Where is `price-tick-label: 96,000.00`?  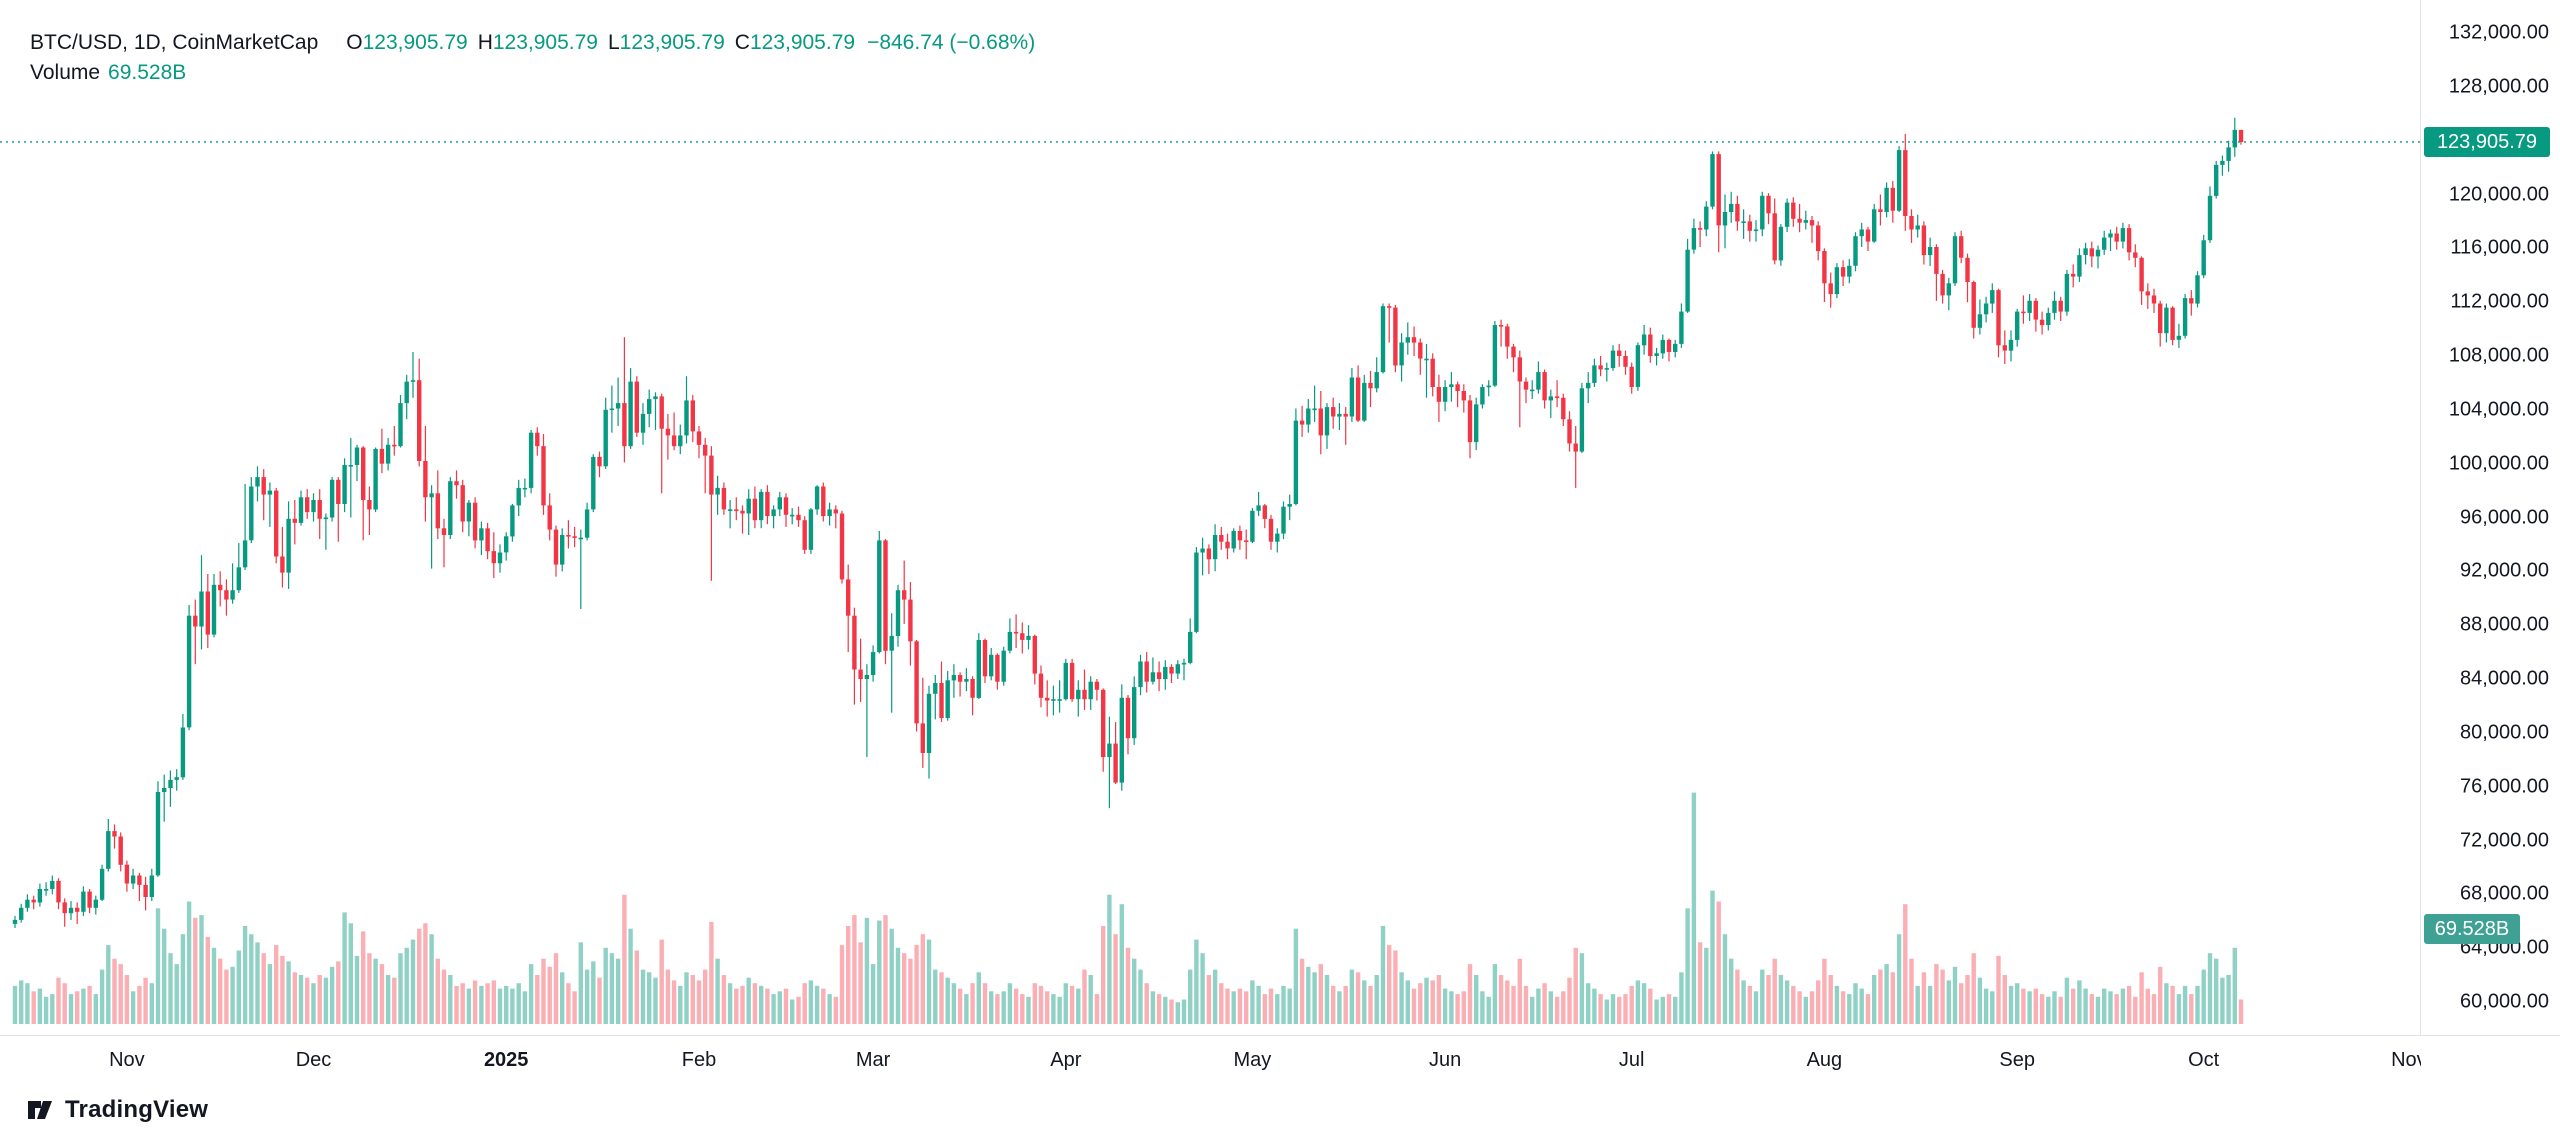
price-tick-label: 96,000.00 is located at coordinates (2504, 517).